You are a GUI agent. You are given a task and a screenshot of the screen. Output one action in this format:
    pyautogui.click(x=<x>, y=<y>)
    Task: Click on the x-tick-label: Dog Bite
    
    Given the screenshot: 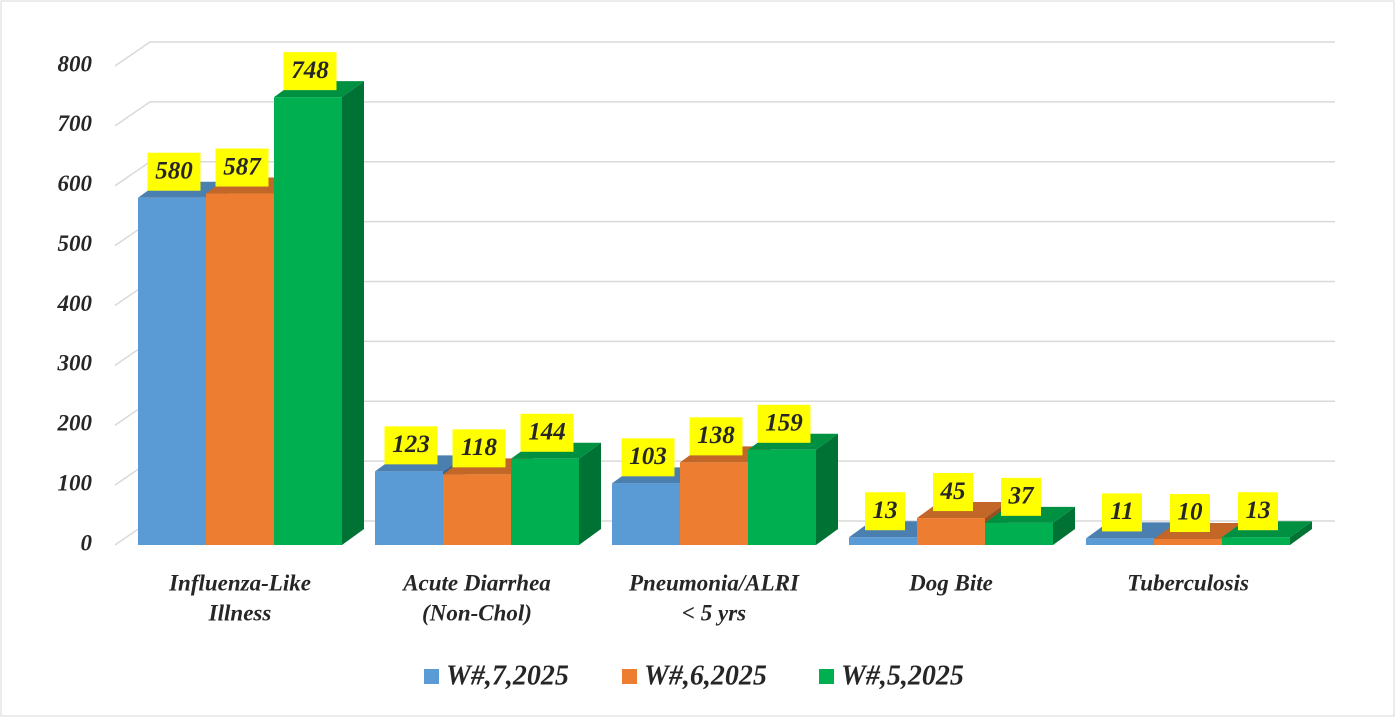 What is the action you would take?
    pyautogui.click(x=950, y=582)
    